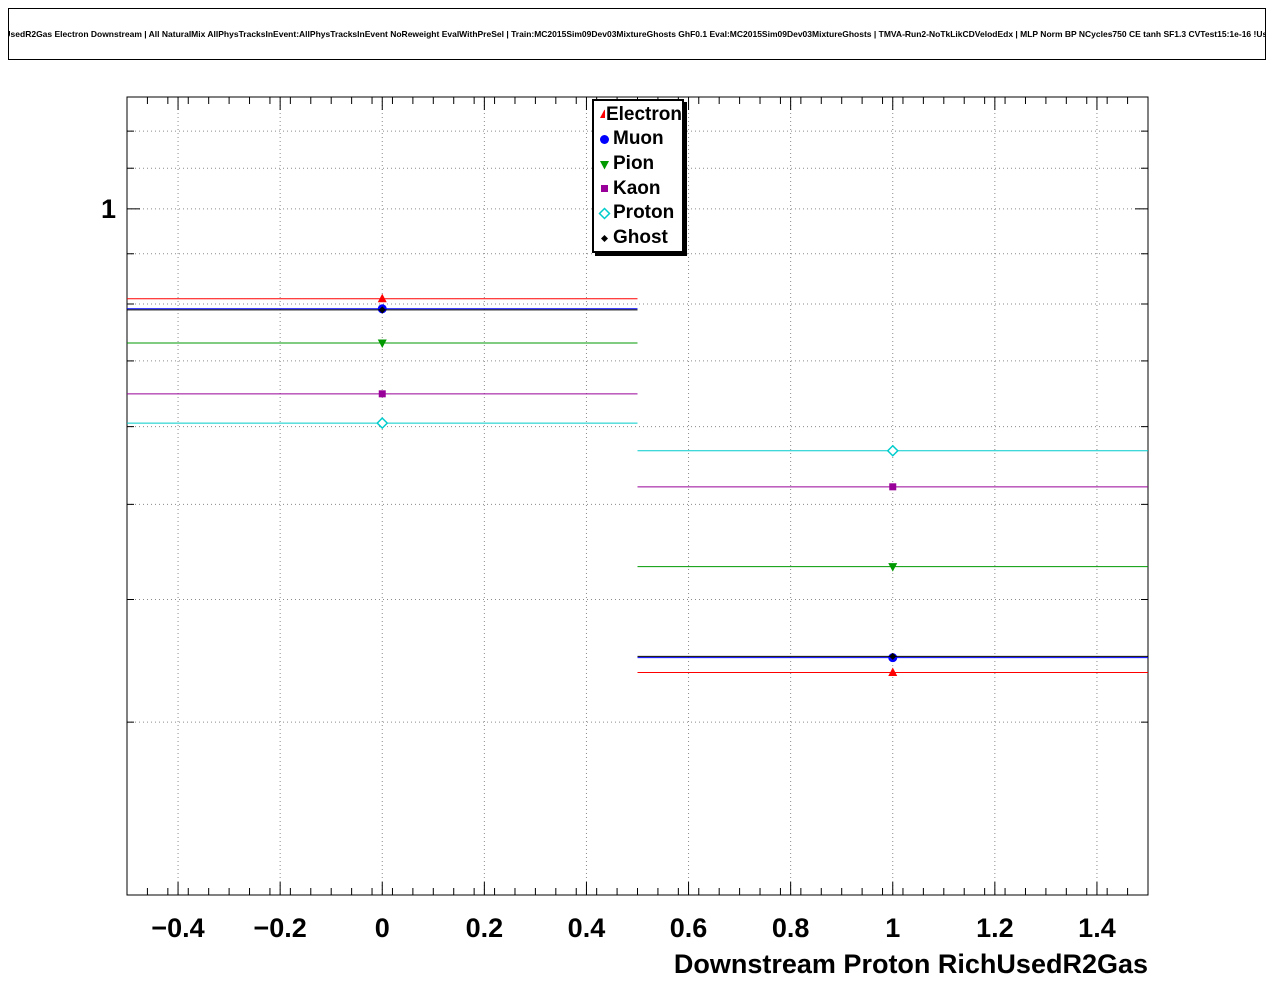 This screenshot has height=996, width=1276. Describe the element at coordinates (637, 437) in the screenshot. I see `series-proton` at that location.